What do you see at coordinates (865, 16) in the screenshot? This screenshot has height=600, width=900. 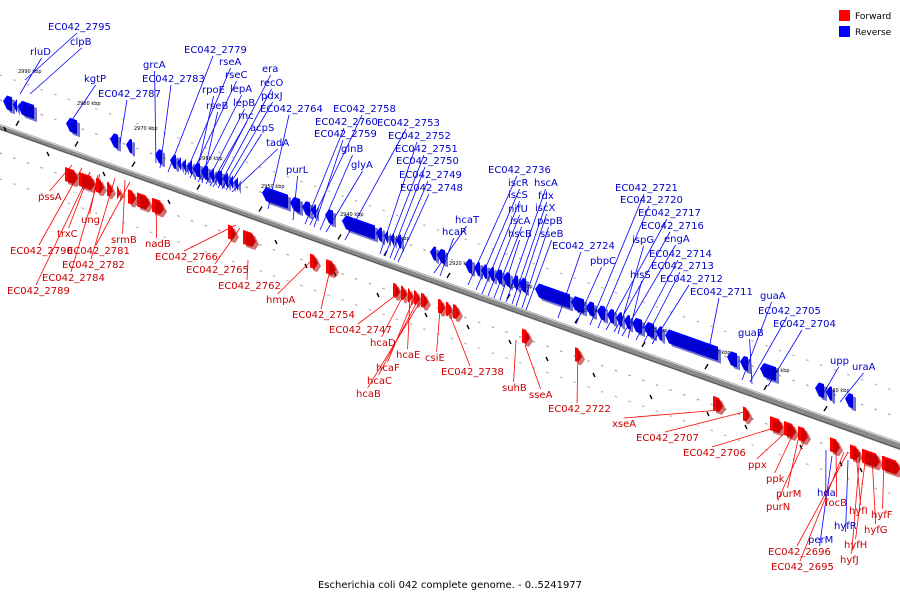 I see `legend-forward: Forward` at bounding box center [865, 16].